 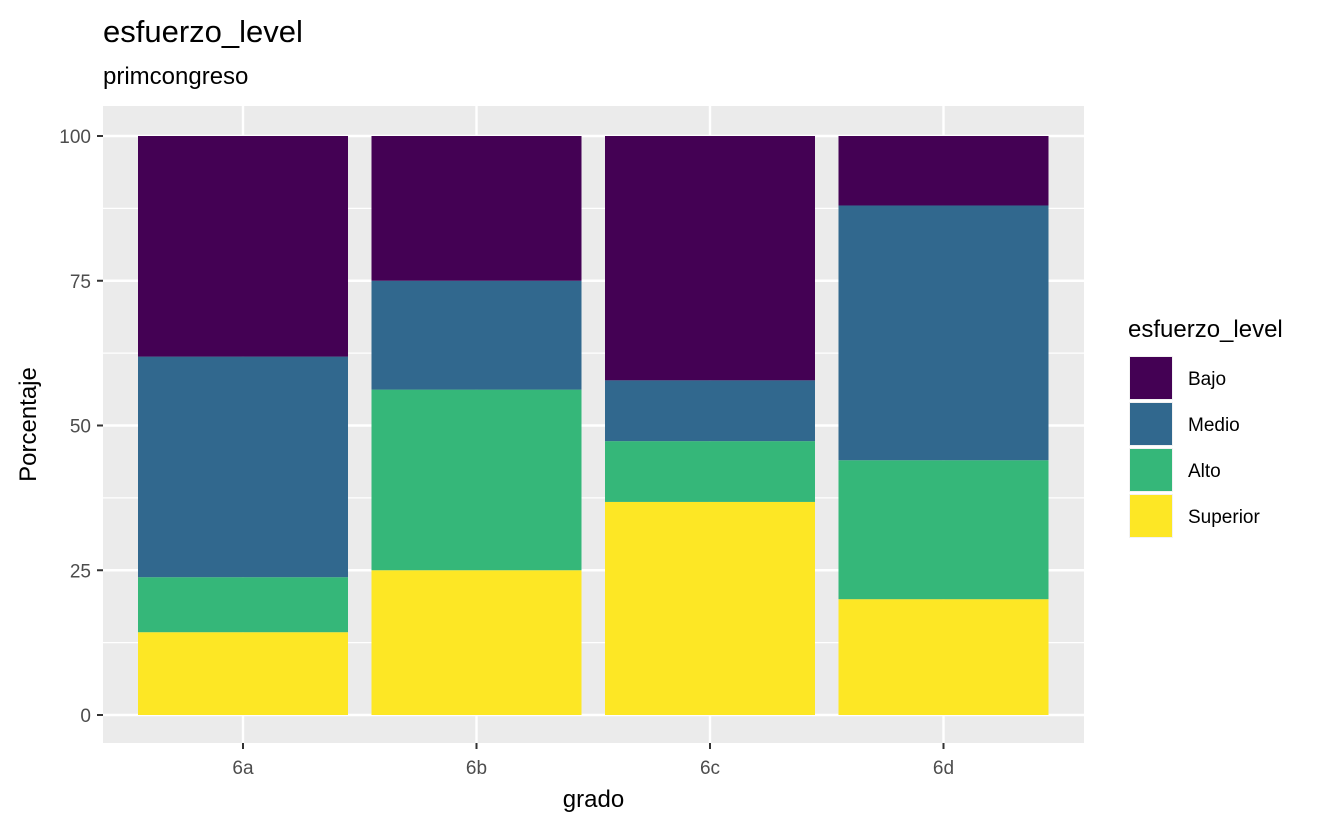 What do you see at coordinates (943, 657) in the screenshot?
I see `bar-6d-superior` at bounding box center [943, 657].